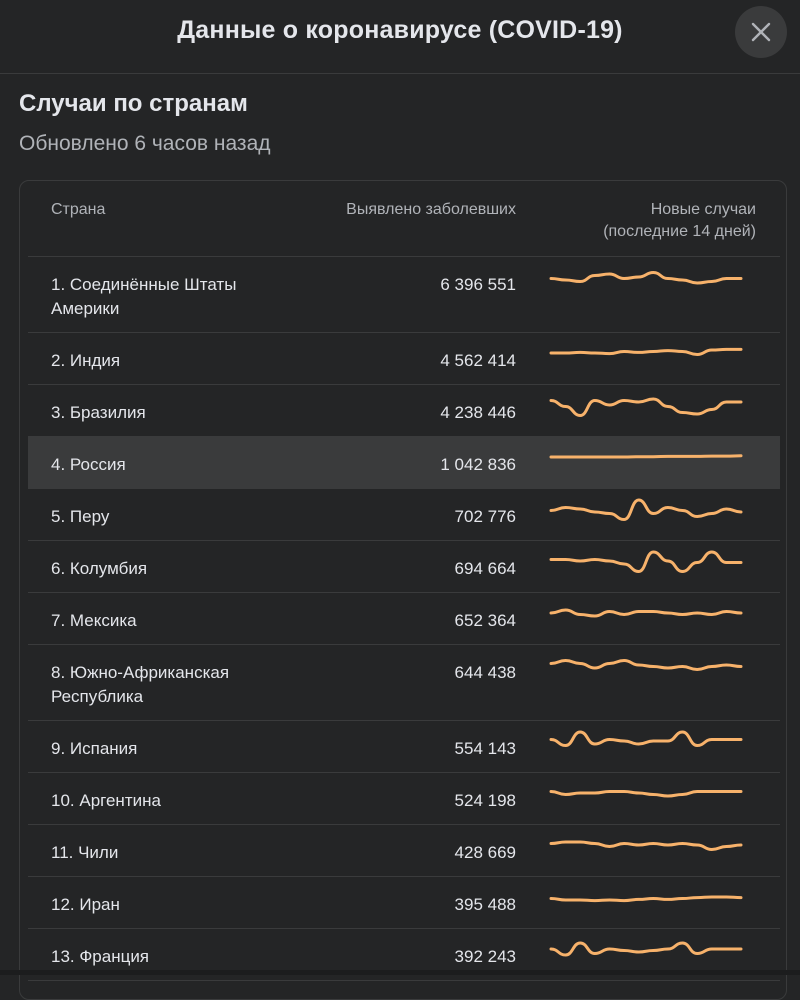 This screenshot has height=1000, width=800. Describe the element at coordinates (94, 620) in the screenshot. I see `country-name: 7. Мексика` at that location.